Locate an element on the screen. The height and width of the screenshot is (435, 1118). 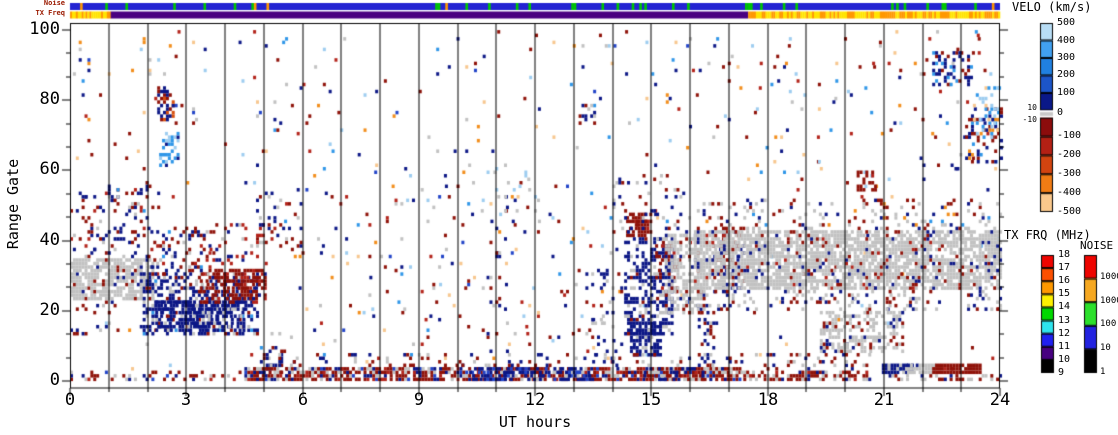
velo-tick-label: -300 is located at coordinates (1069, 173).